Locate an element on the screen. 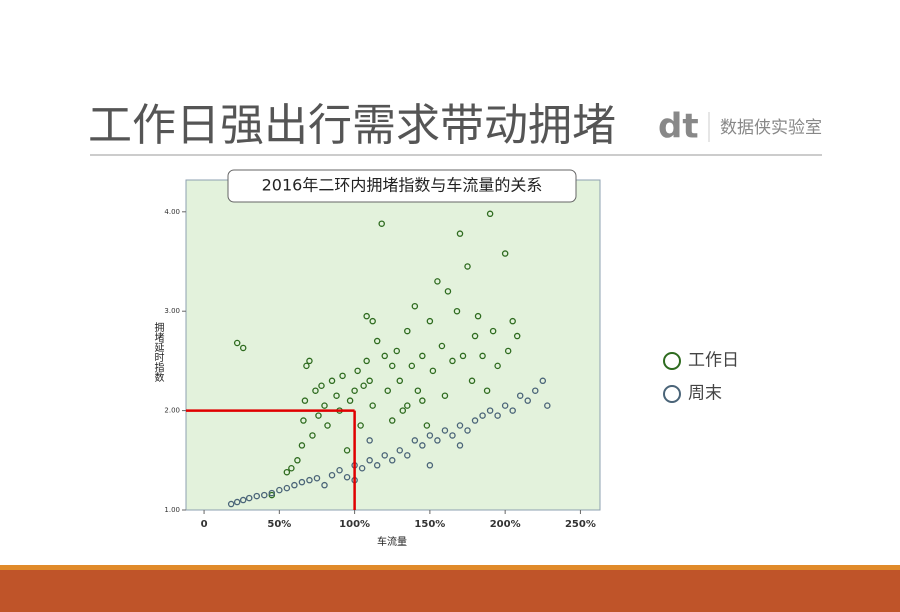 The height and width of the screenshot is (612, 900). legend-marker is located at coordinates (672, 394).